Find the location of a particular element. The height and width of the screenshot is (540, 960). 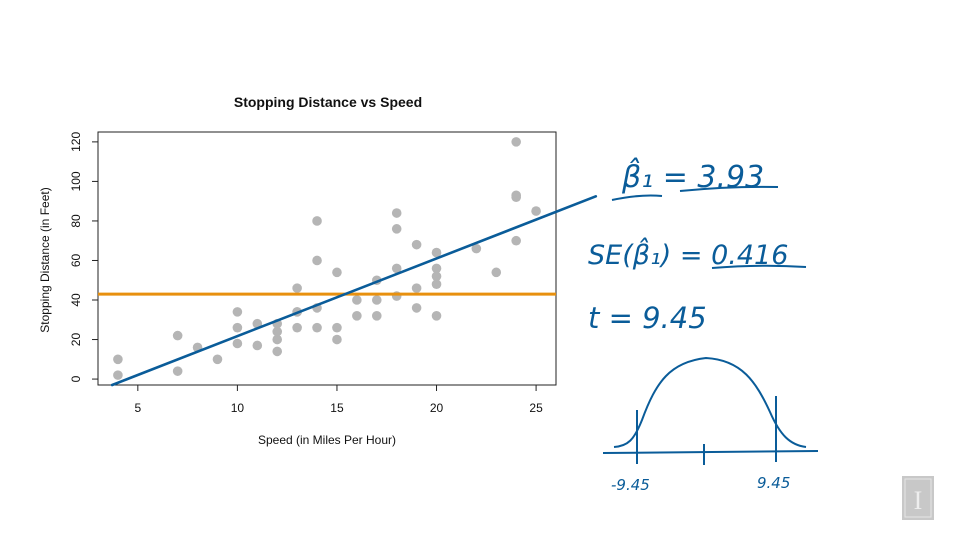

x-tick-label: 20 is located at coordinates (437, 408).